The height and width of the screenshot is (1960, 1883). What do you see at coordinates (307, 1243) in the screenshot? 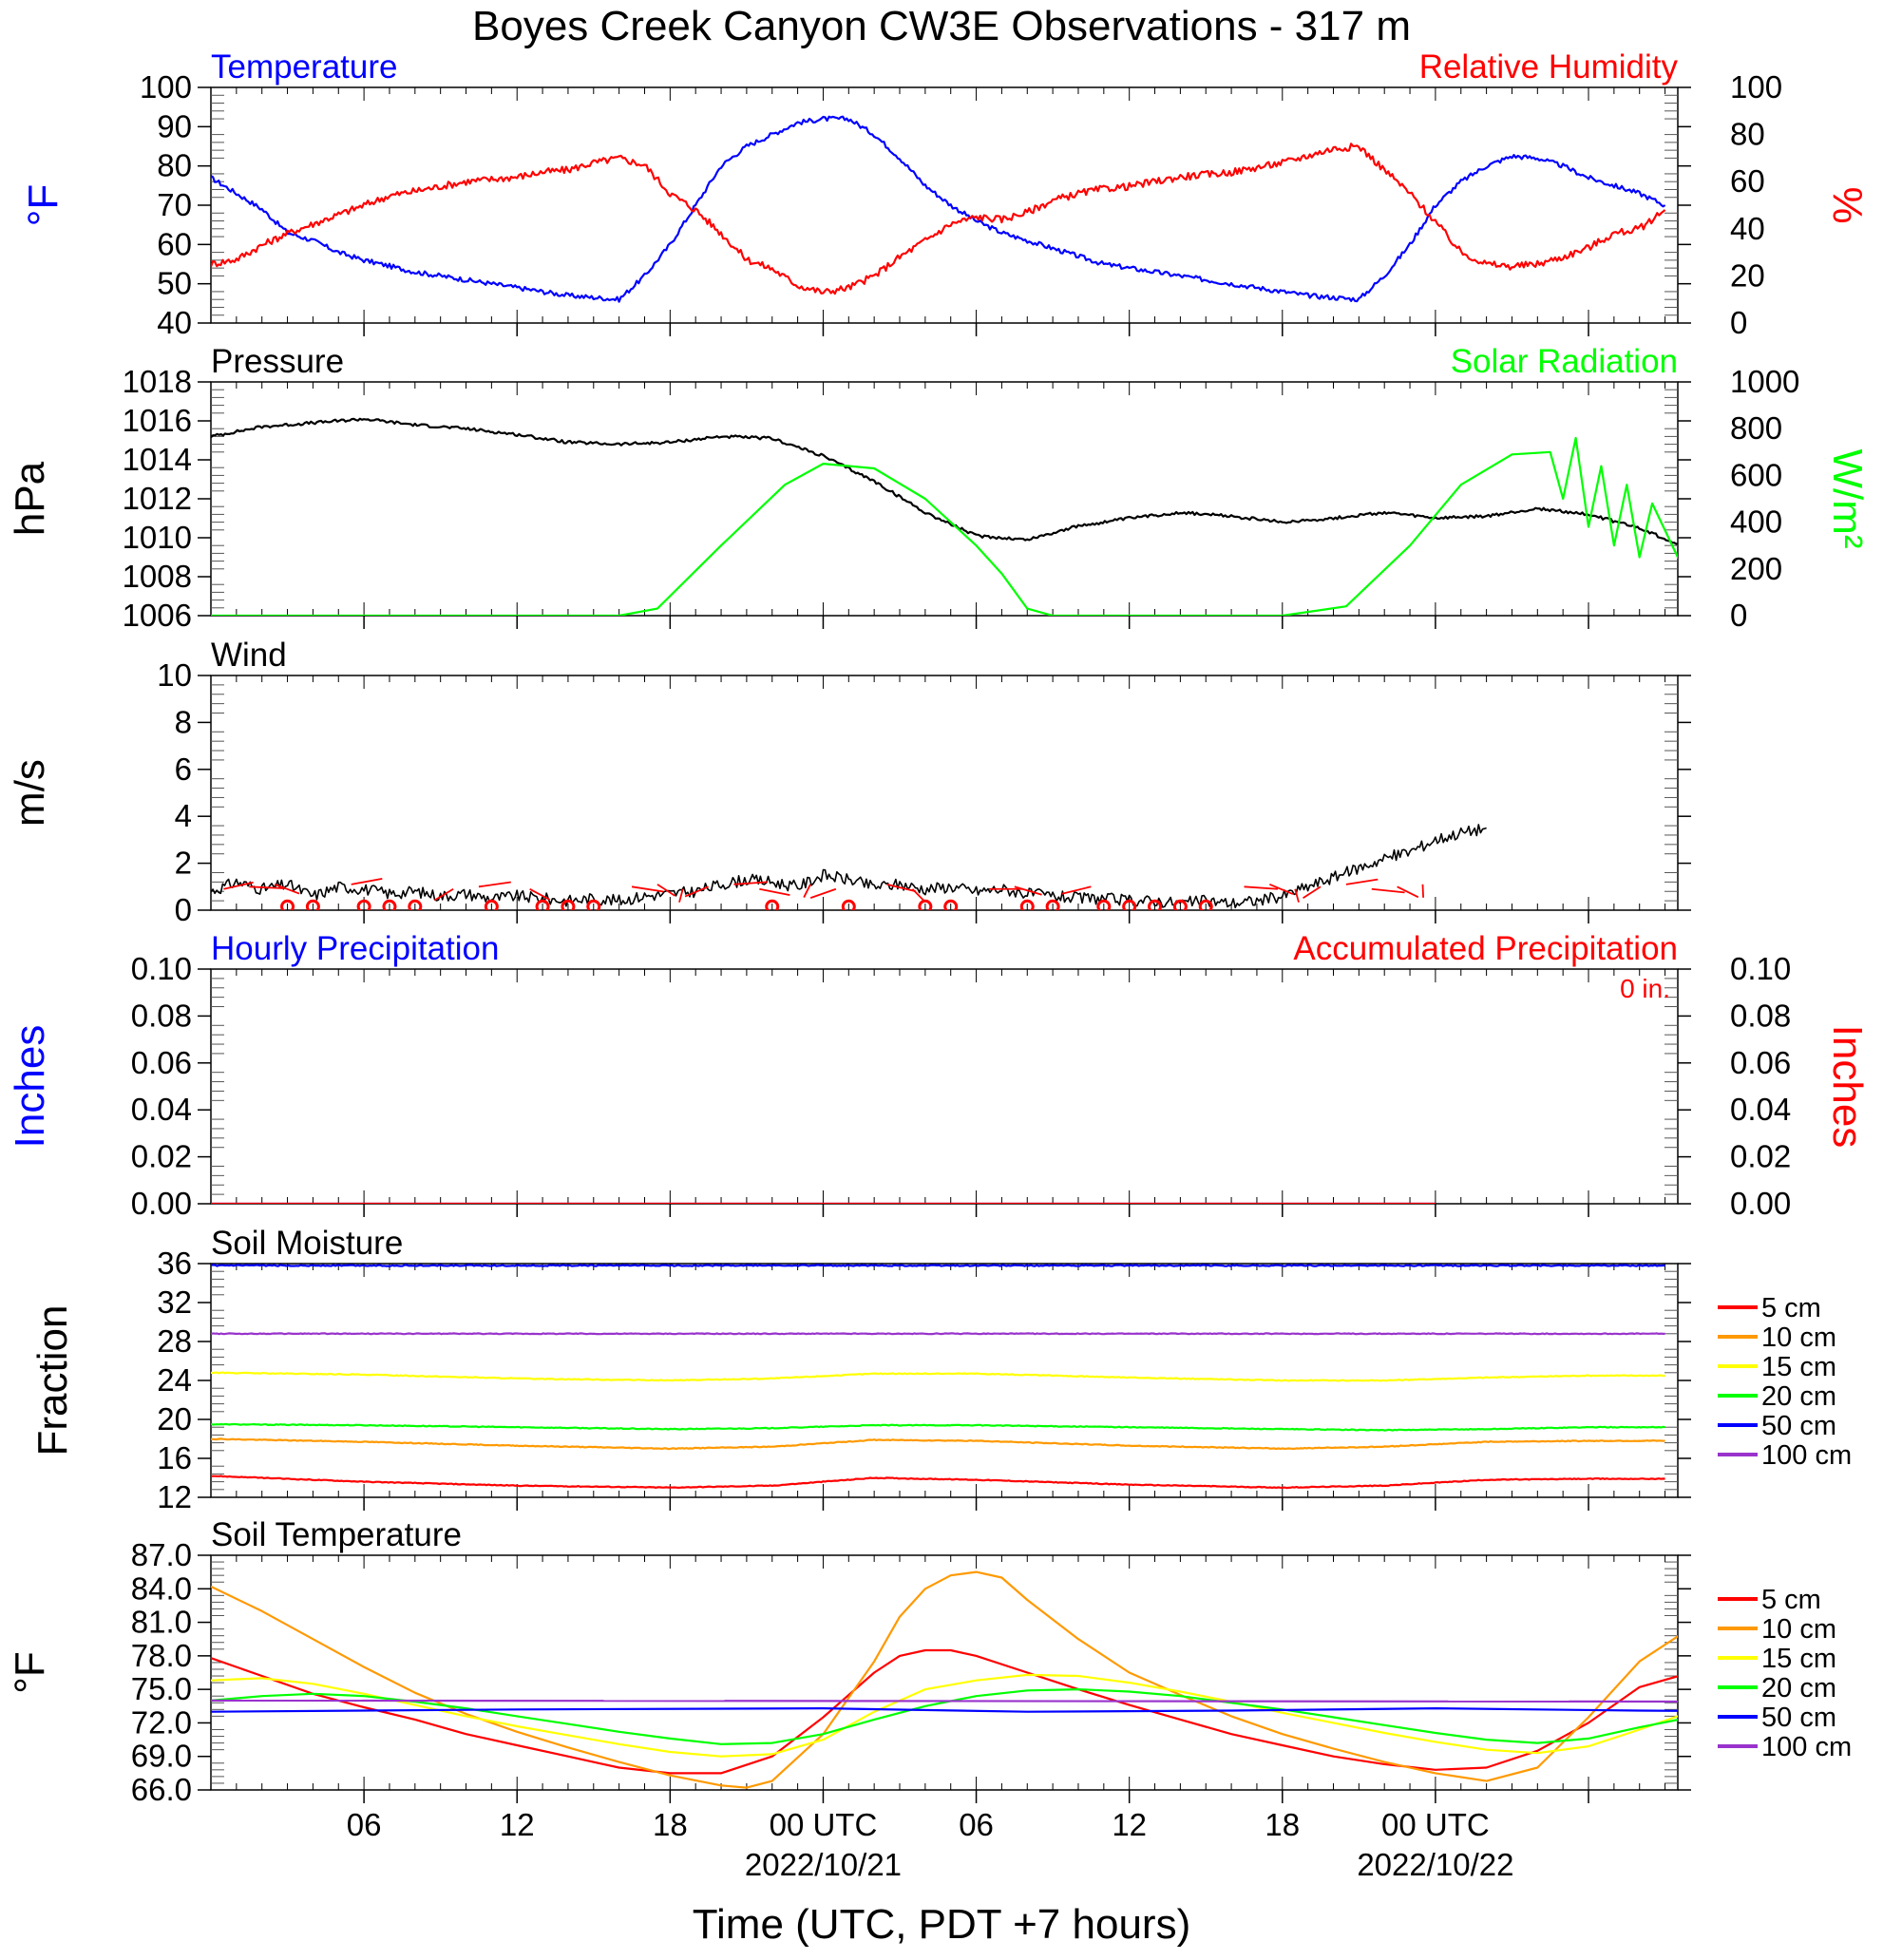
I see `panel-title-left: Soil Moisture` at bounding box center [307, 1243].